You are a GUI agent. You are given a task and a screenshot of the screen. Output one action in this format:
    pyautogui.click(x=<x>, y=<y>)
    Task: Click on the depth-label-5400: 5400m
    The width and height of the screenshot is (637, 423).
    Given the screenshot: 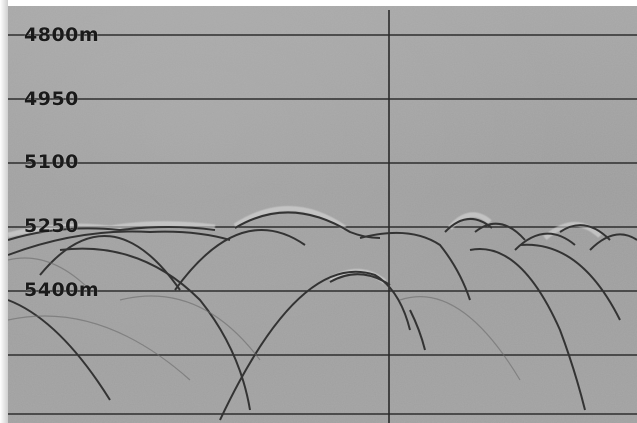 What is the action you would take?
    pyautogui.click(x=62, y=290)
    